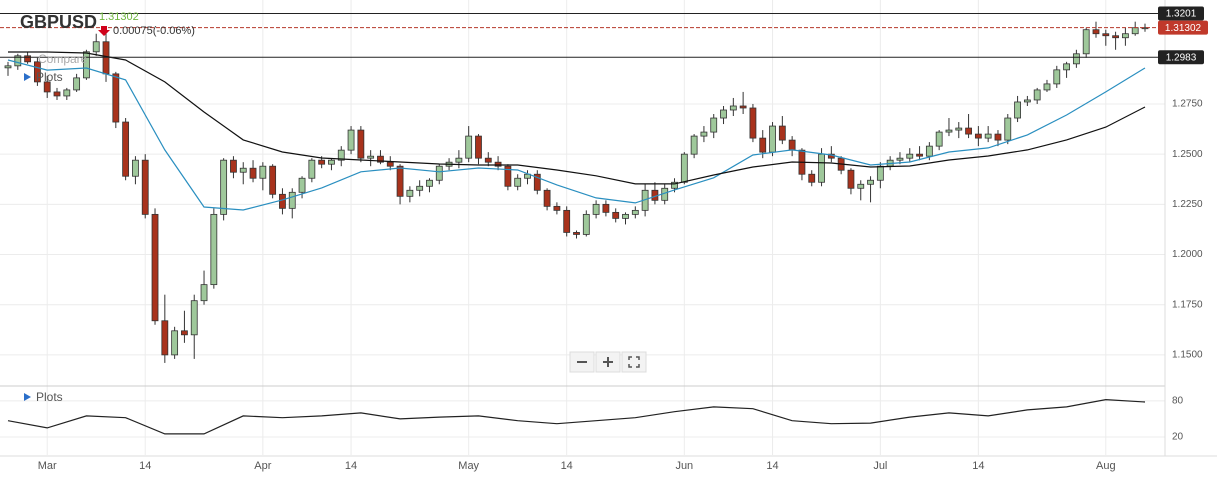  What do you see at coordinates (58, 22) in the screenshot?
I see `chart-title: GBPUSD` at bounding box center [58, 22].